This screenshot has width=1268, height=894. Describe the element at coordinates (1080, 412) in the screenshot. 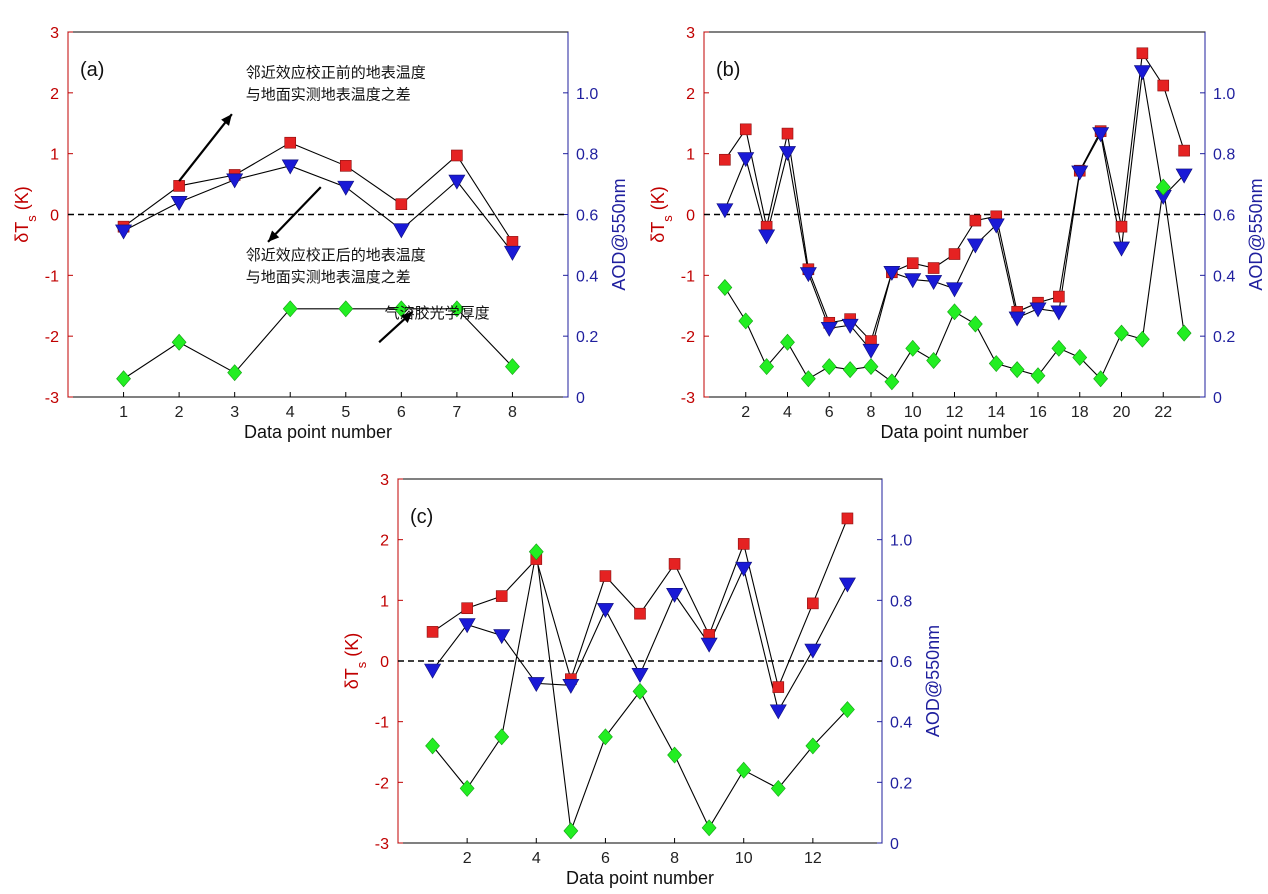

I see `x-tick-label: 18` at that location.